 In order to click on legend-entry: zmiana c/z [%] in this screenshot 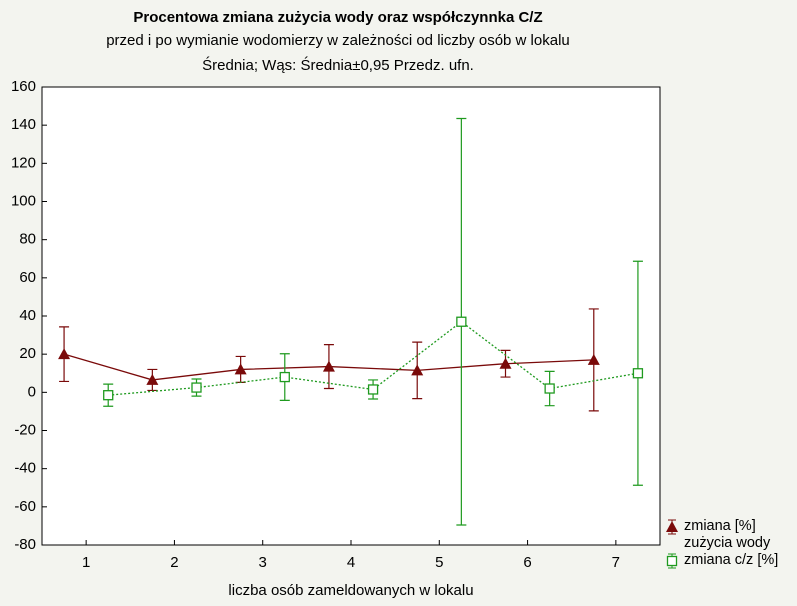, I will do `click(729, 560)`.